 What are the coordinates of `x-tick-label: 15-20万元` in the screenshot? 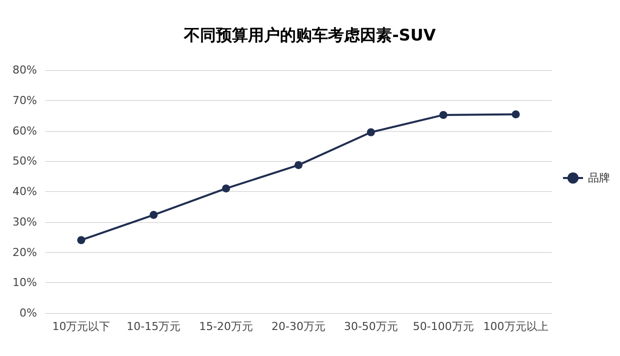 It's located at (226, 326).